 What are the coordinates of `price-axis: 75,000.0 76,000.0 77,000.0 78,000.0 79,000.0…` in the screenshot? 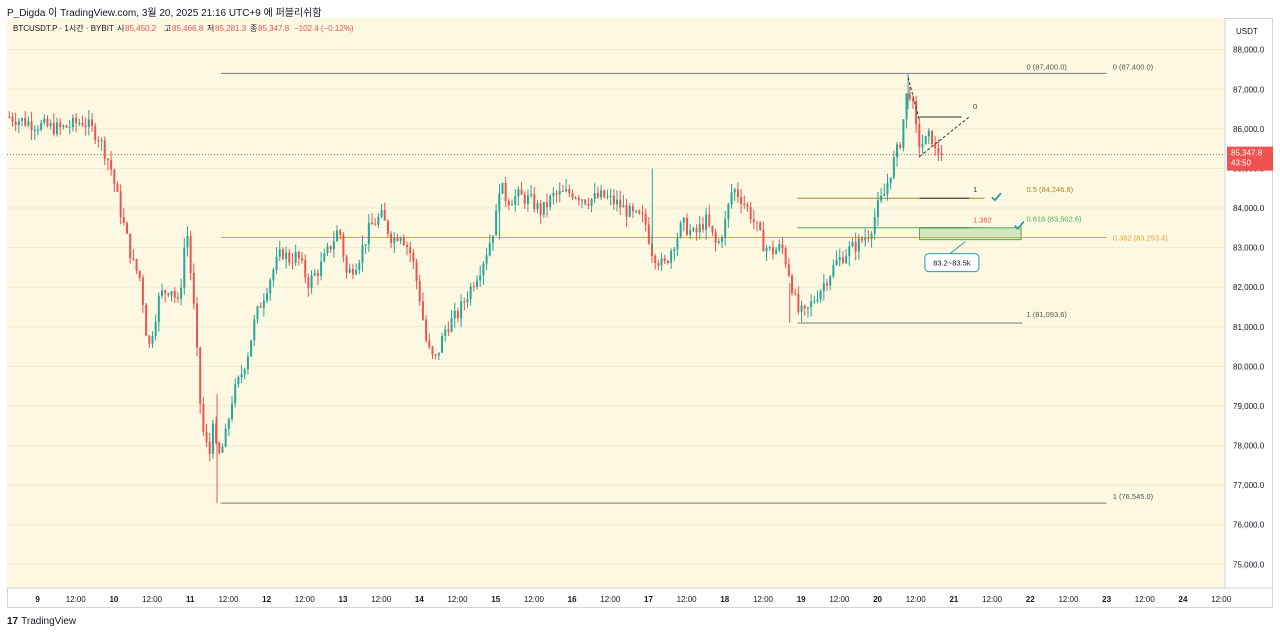 It's located at (1244, 303).